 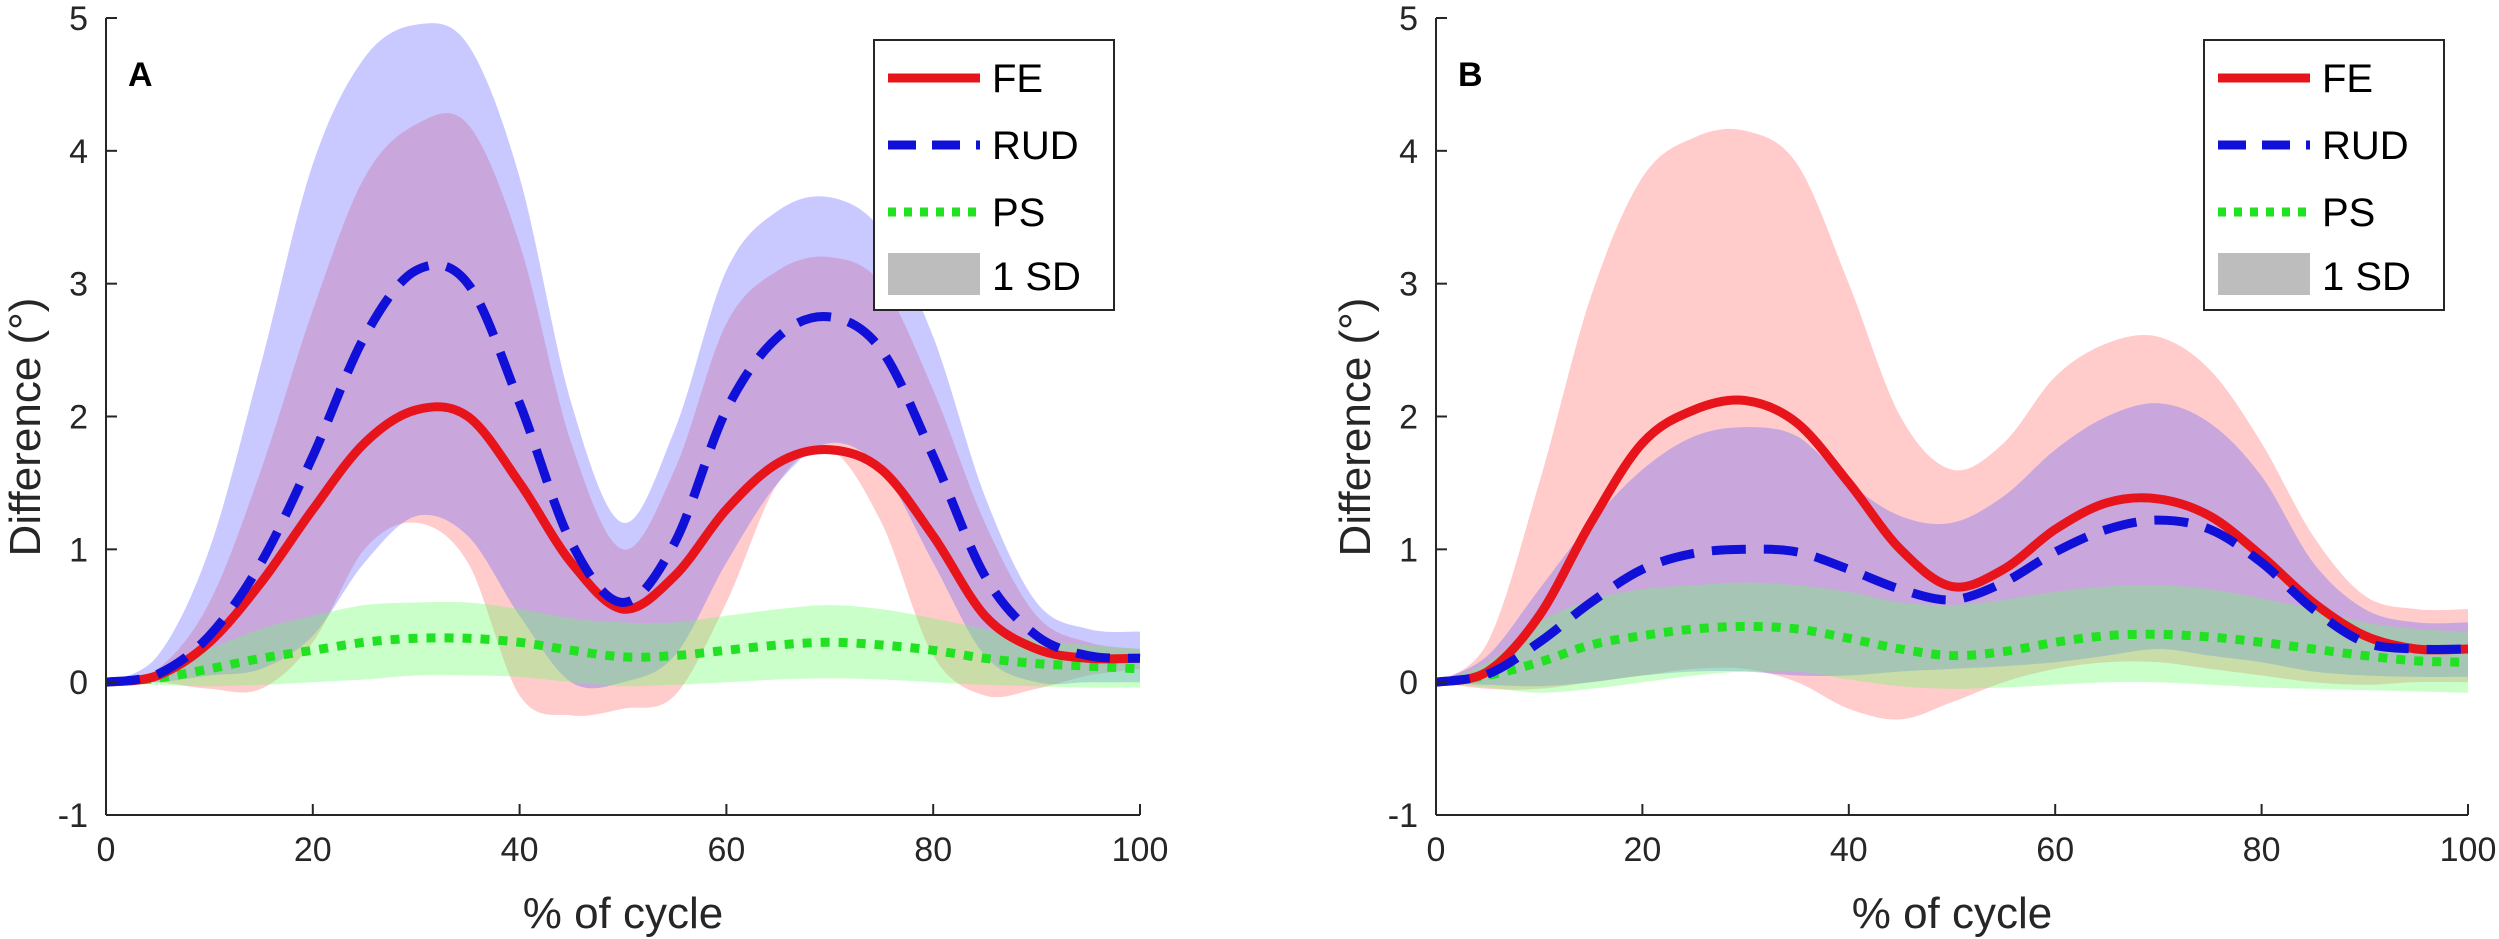 I want to click on panel-label: A, so click(x=140, y=75).